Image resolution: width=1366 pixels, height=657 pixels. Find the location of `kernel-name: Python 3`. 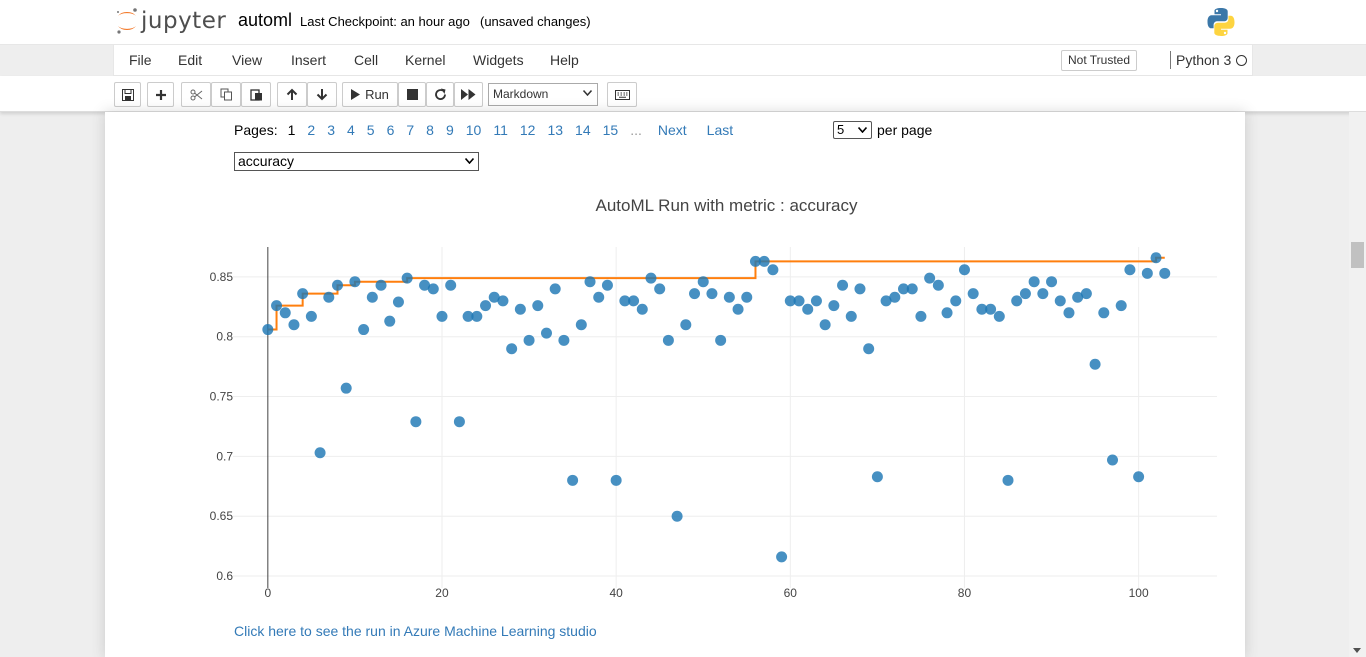

kernel-name: Python 3 is located at coordinates (1204, 60).